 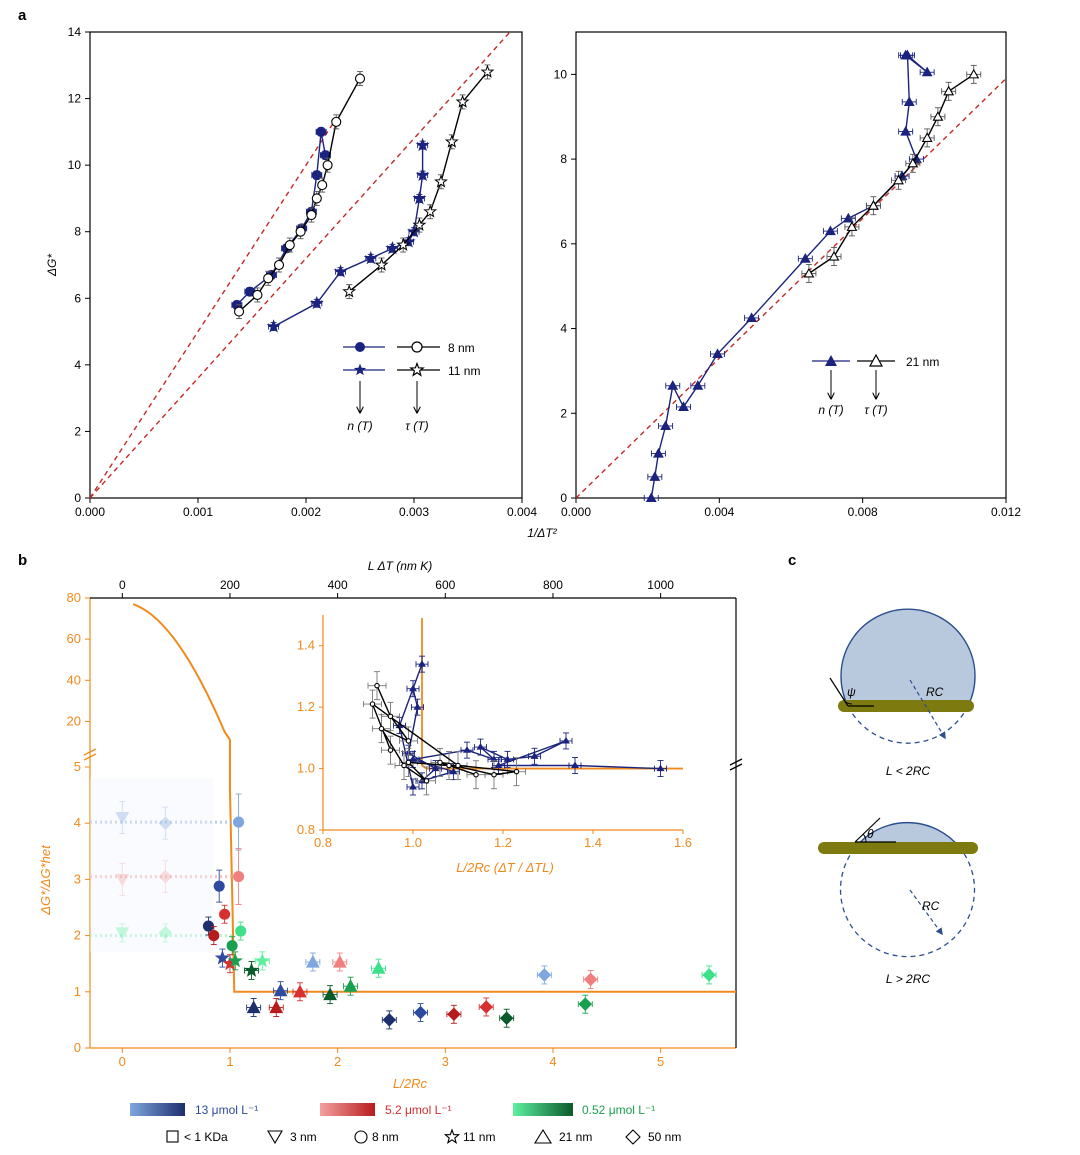 What do you see at coordinates (77, 935) in the screenshot?
I see `y-tick-label: 2` at bounding box center [77, 935].